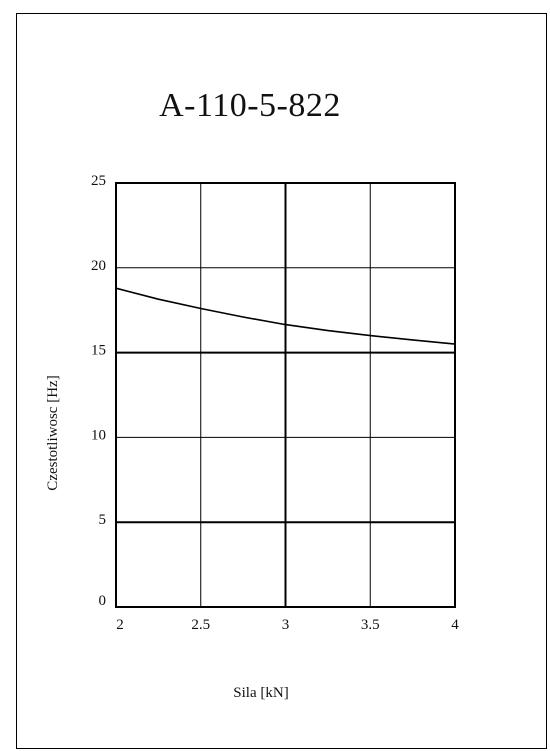  Describe the element at coordinates (286, 625) in the screenshot. I see `x-tick-label: 3` at that location.